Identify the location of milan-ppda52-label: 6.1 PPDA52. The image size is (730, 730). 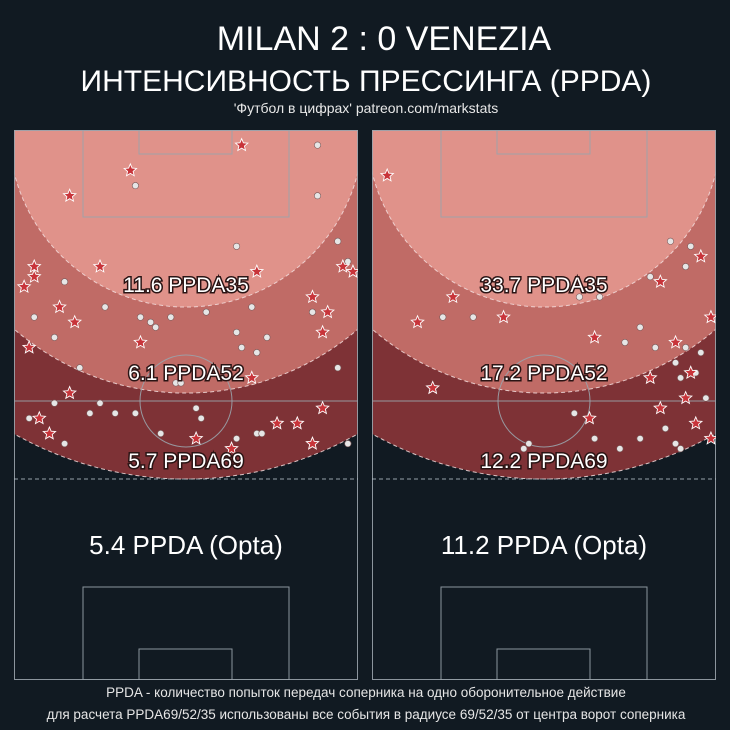
(186, 373).